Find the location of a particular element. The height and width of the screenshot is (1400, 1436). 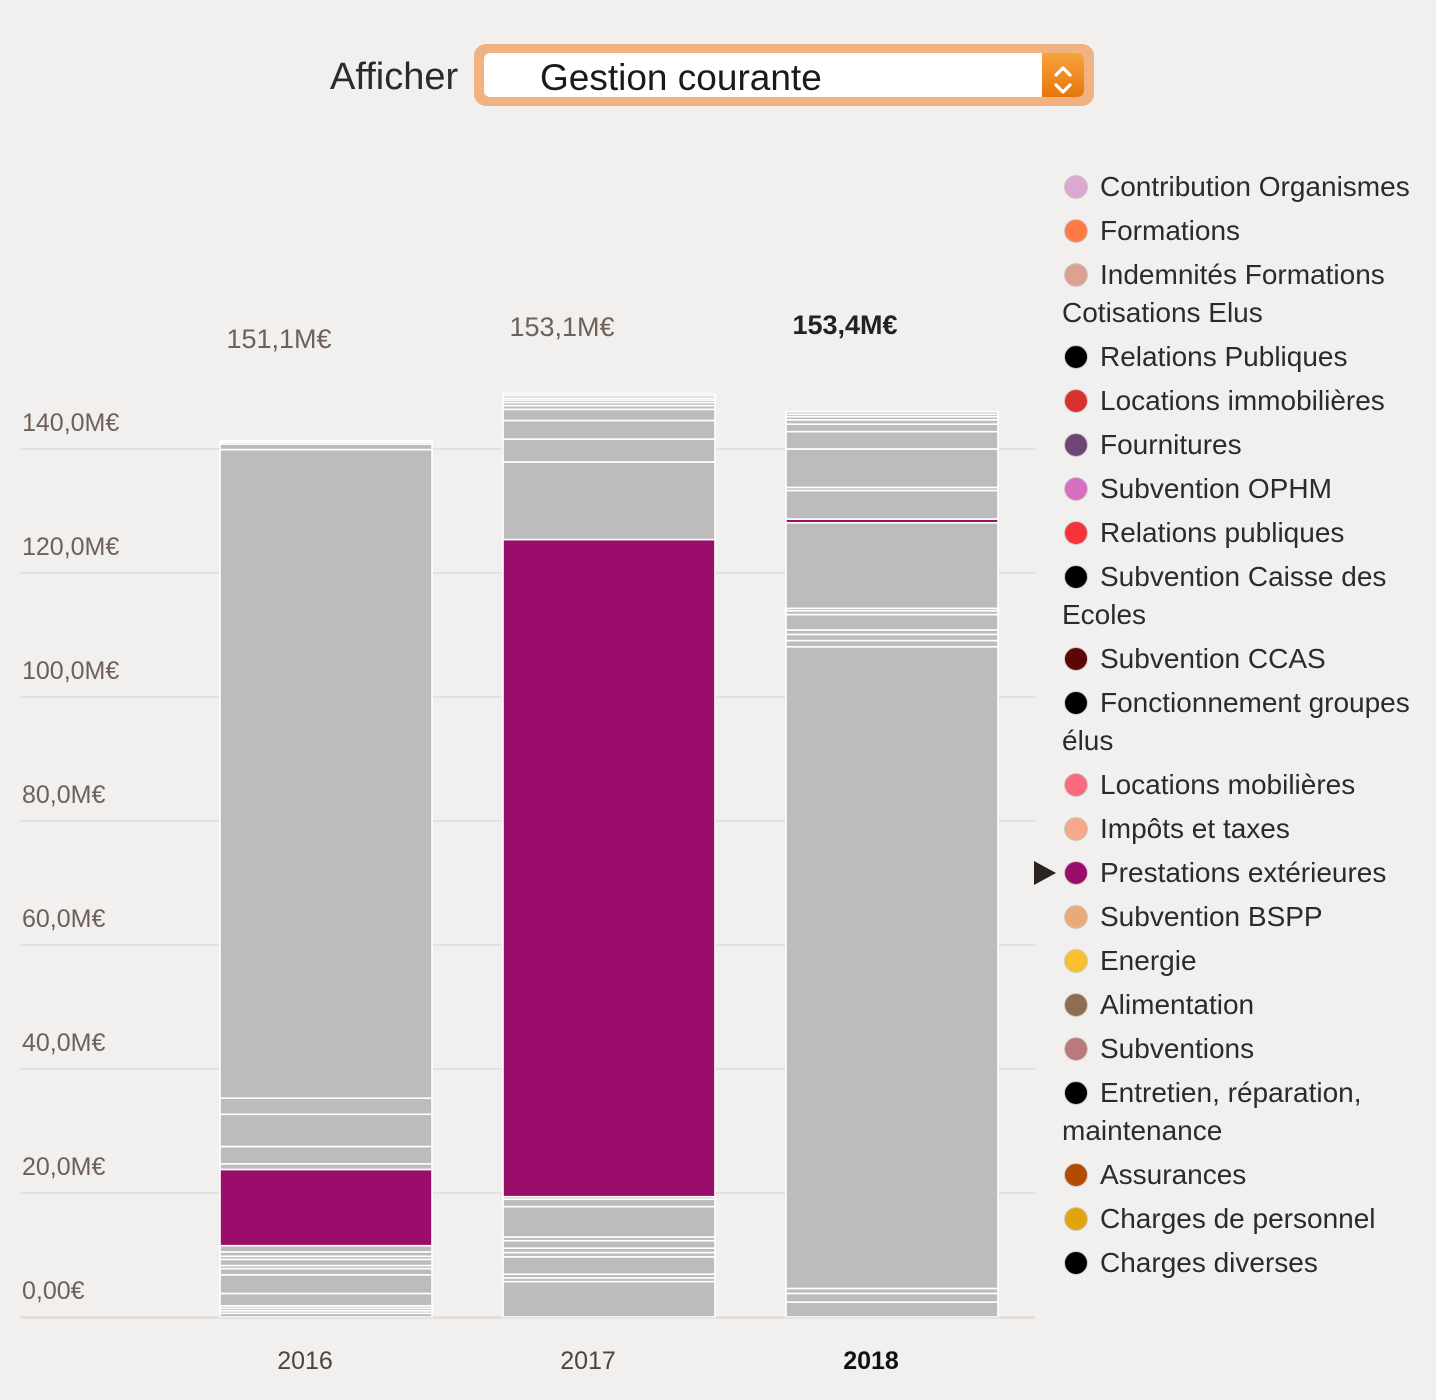

x-tick-label: 2017 is located at coordinates (588, 1361).